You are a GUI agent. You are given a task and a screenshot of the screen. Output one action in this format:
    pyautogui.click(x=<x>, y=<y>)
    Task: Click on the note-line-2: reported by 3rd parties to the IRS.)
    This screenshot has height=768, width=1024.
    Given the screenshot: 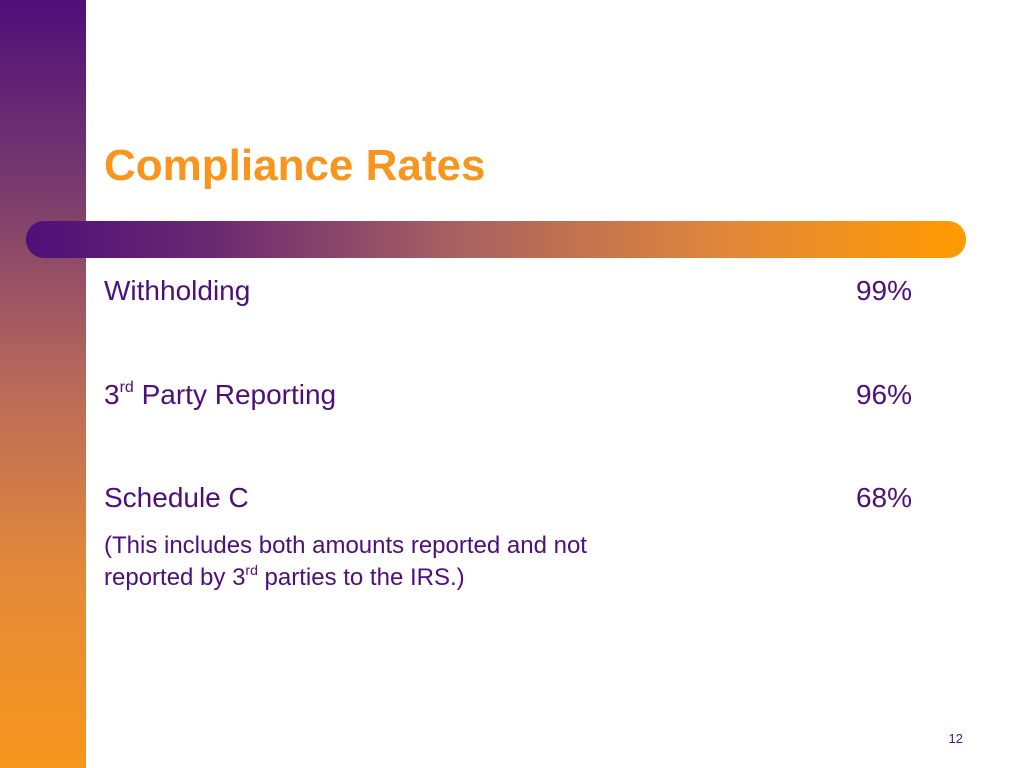 What is the action you would take?
    pyautogui.click(x=345, y=578)
    